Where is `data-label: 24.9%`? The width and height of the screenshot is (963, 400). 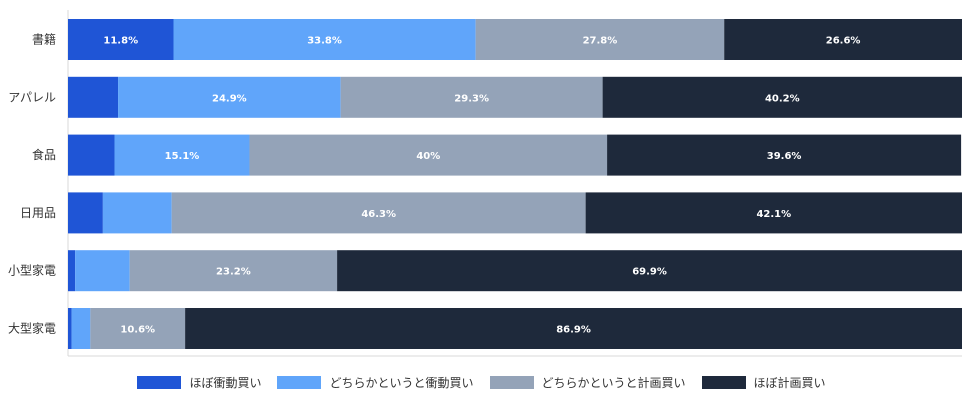 data-label: 24.9% is located at coordinates (229, 98).